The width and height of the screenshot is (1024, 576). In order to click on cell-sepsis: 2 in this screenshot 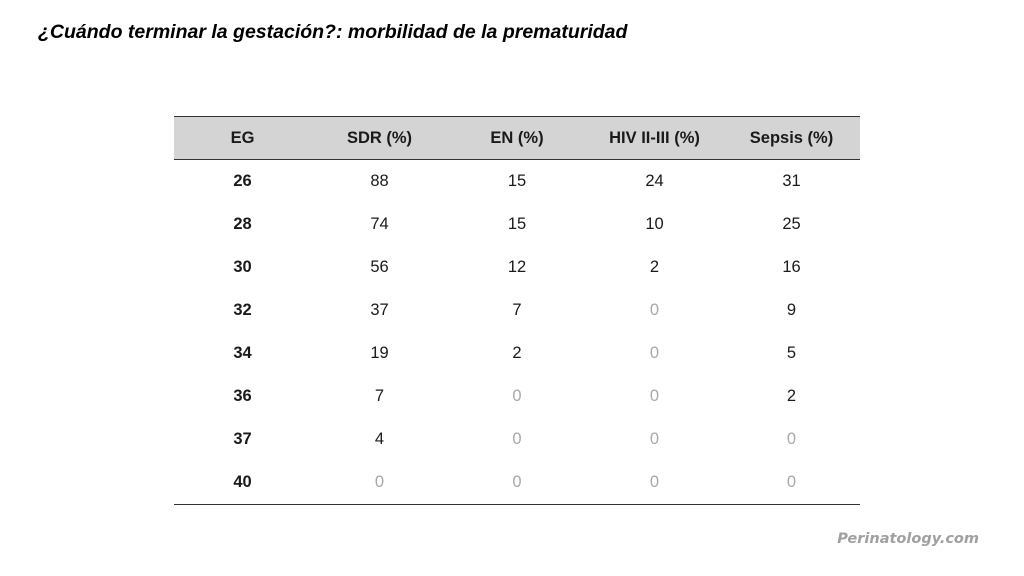, I will do `click(791, 396)`.